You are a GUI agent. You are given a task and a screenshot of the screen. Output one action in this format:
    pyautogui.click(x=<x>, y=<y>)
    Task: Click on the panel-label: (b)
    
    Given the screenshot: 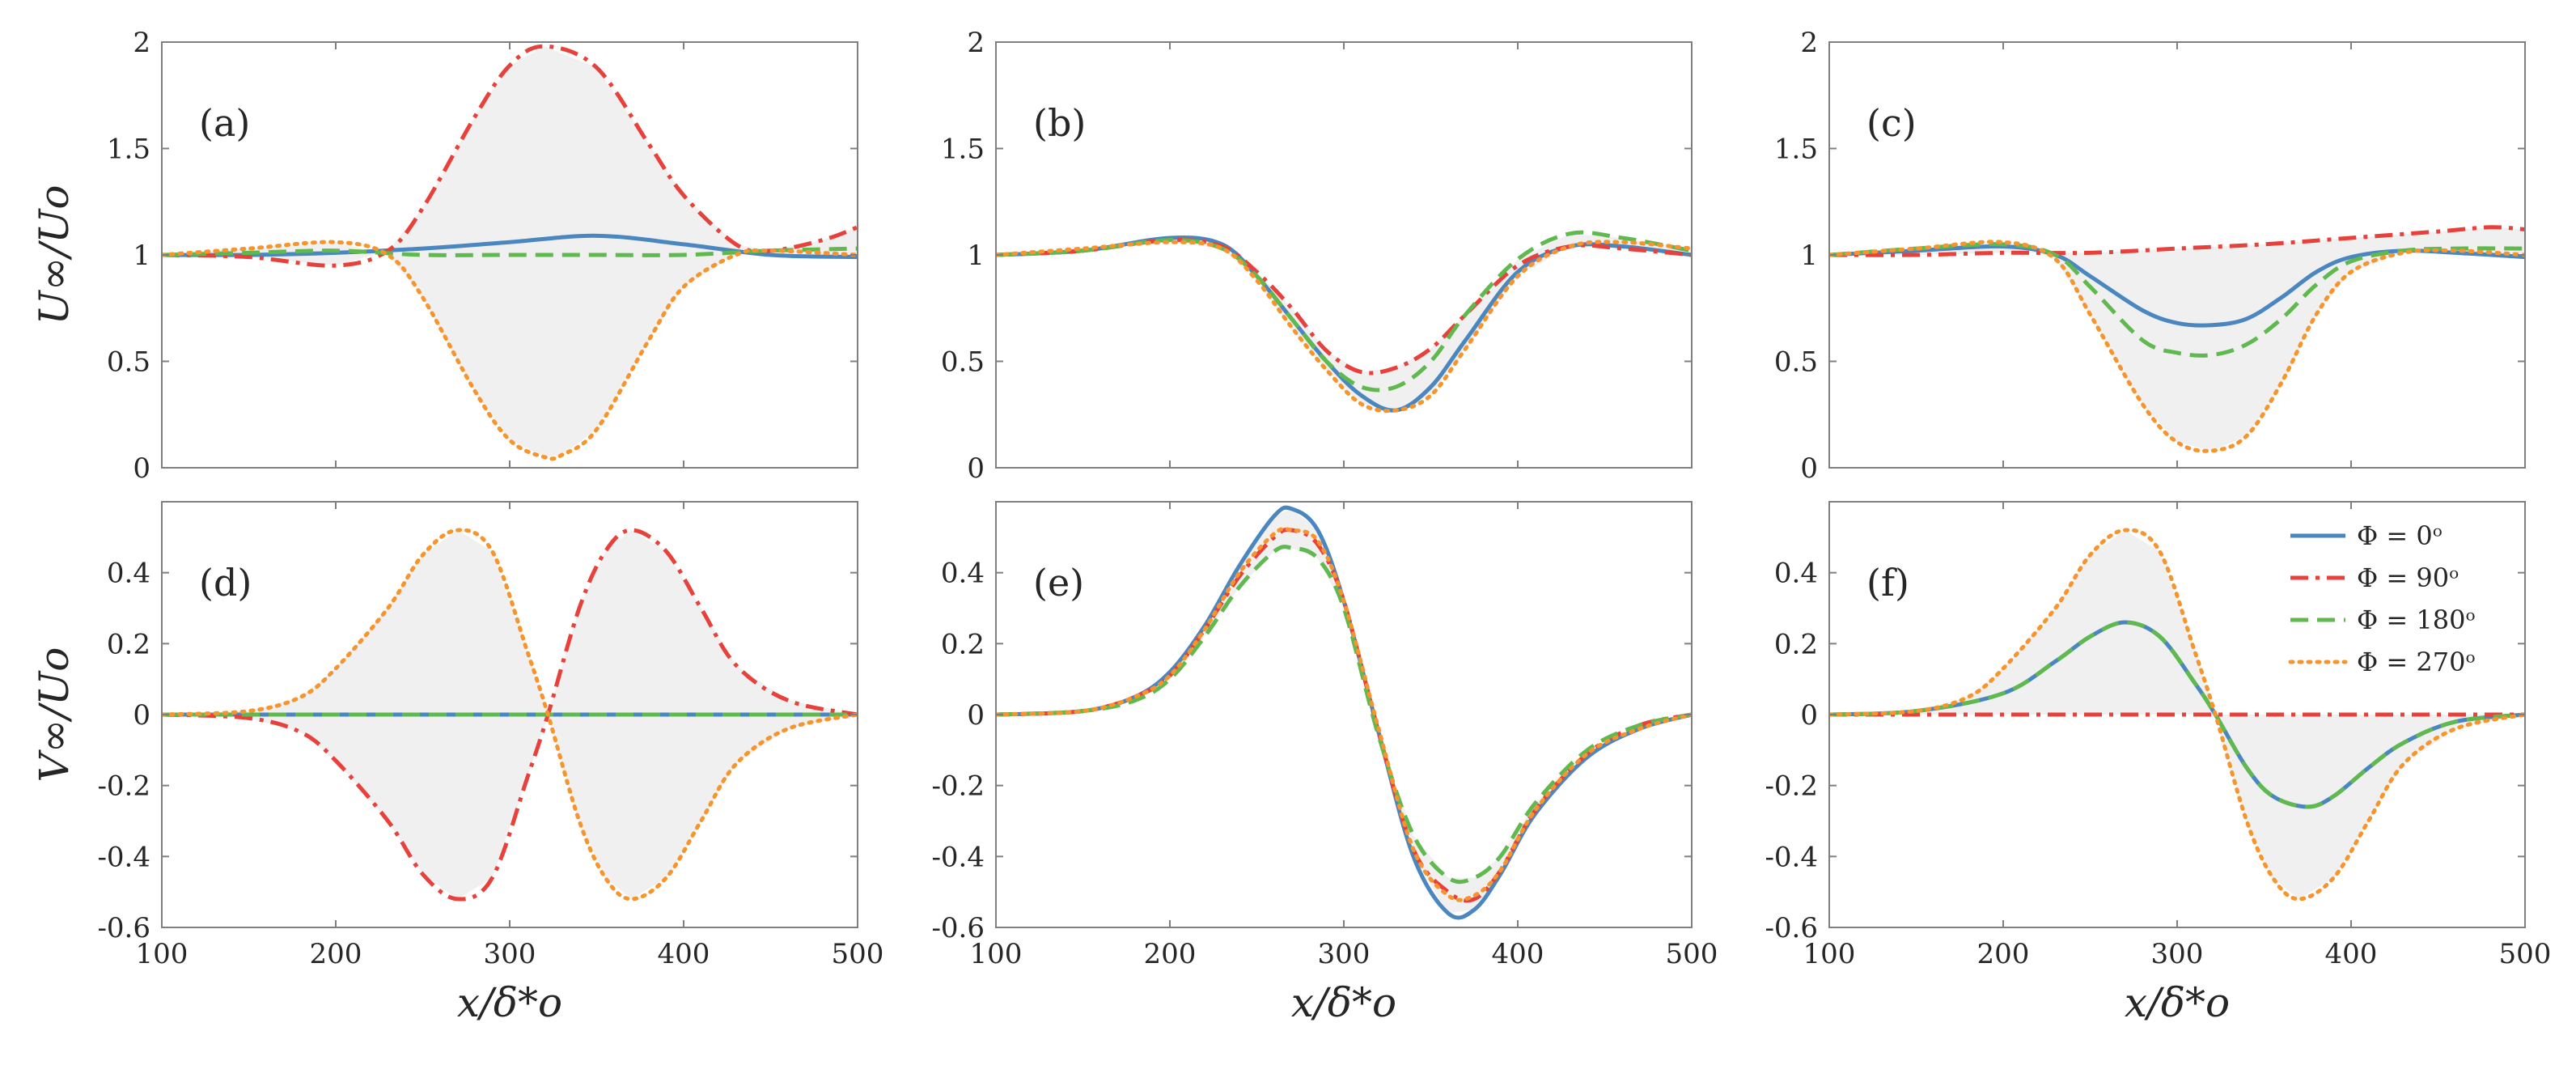 What is the action you would take?
    pyautogui.click(x=1059, y=123)
    